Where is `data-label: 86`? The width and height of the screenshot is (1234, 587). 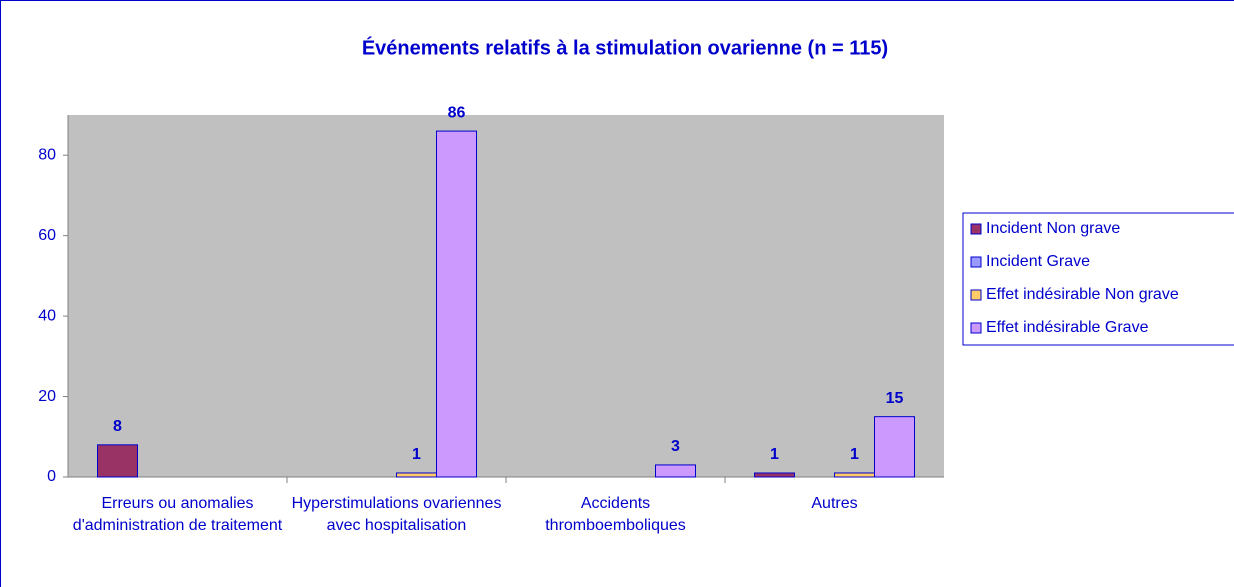
data-label: 86 is located at coordinates (457, 112).